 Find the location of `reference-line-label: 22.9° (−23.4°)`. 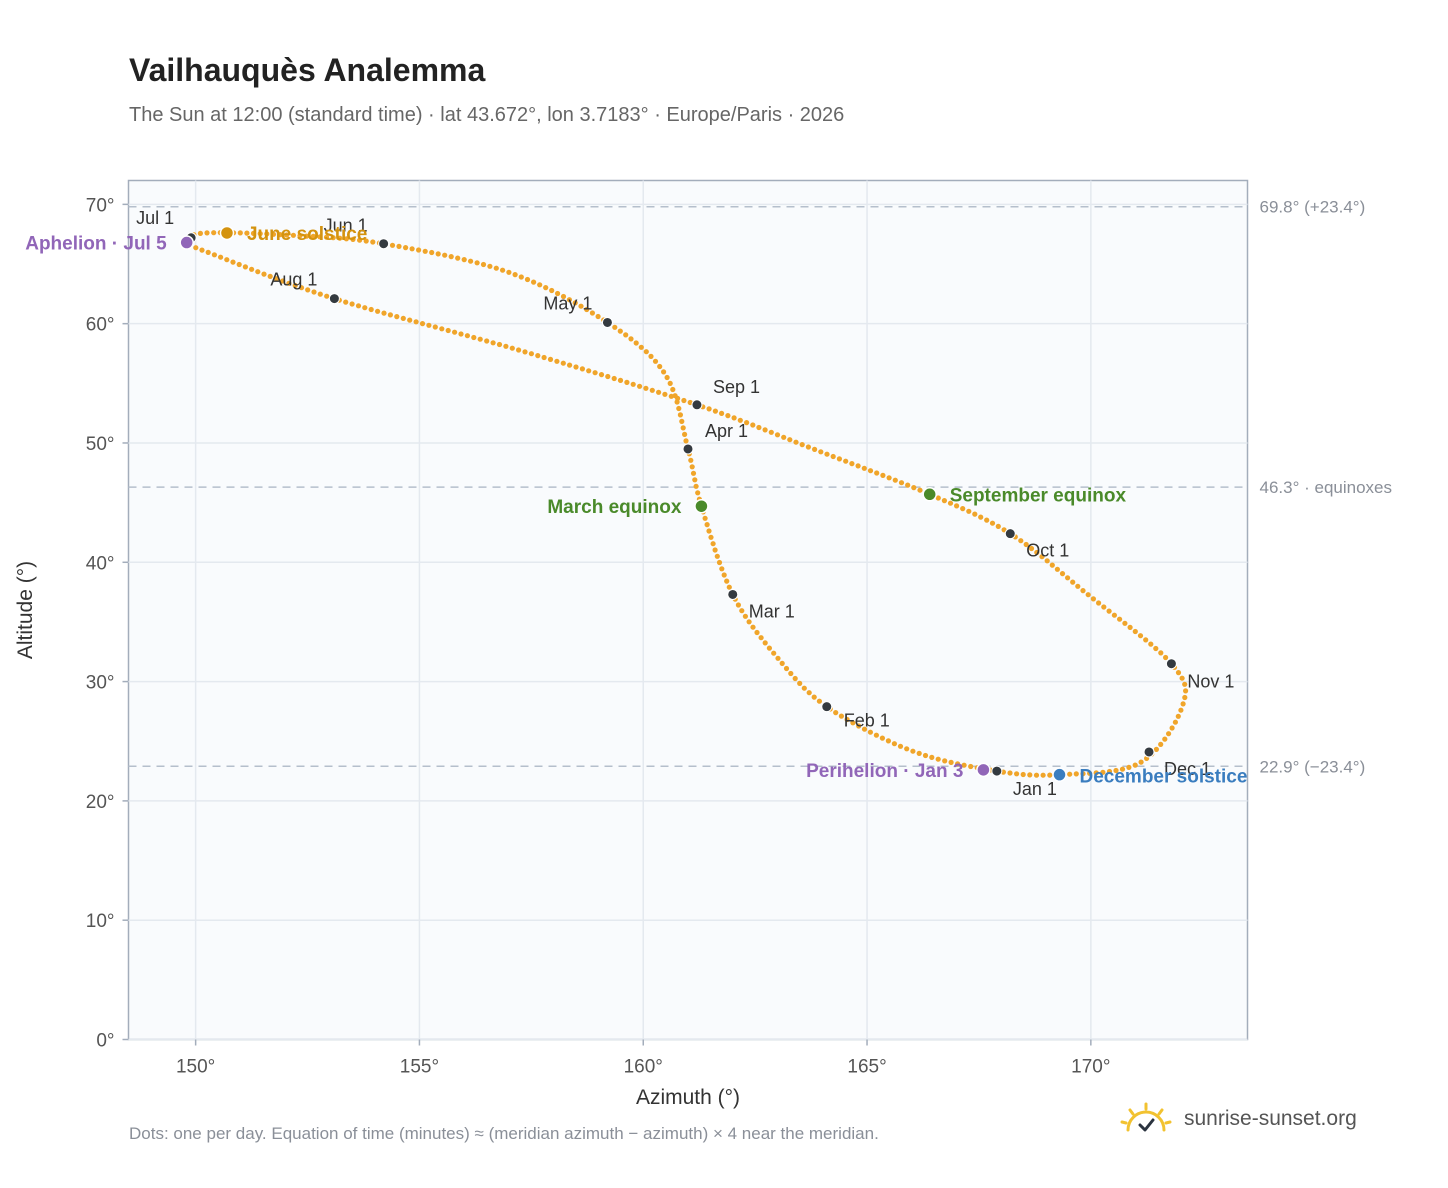

reference-line-label: 22.9° (−23.4°) is located at coordinates (1313, 766).